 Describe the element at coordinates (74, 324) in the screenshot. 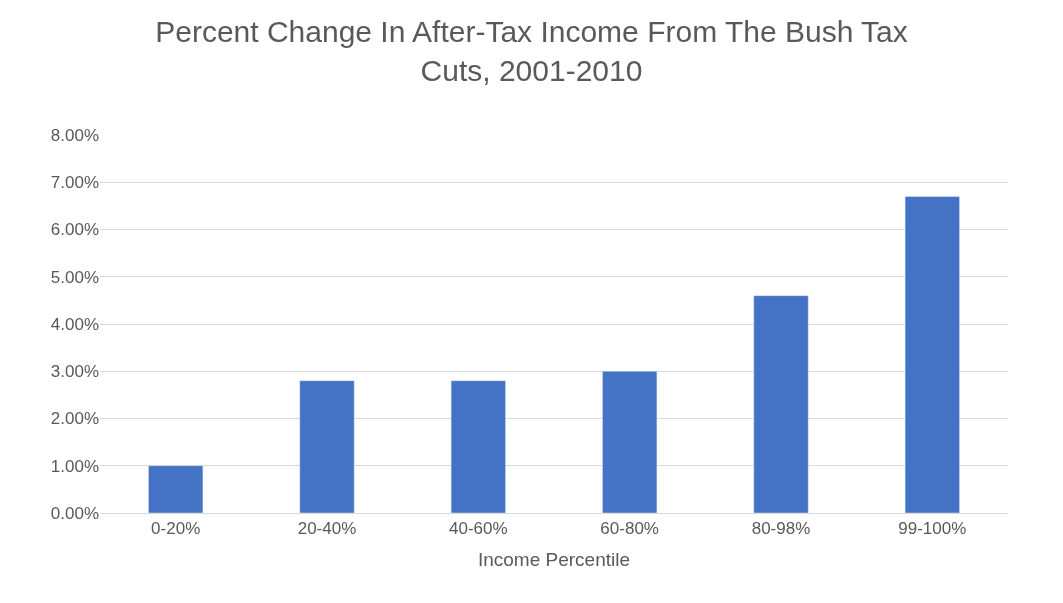

I see `y-tick-label: 4.00%` at that location.